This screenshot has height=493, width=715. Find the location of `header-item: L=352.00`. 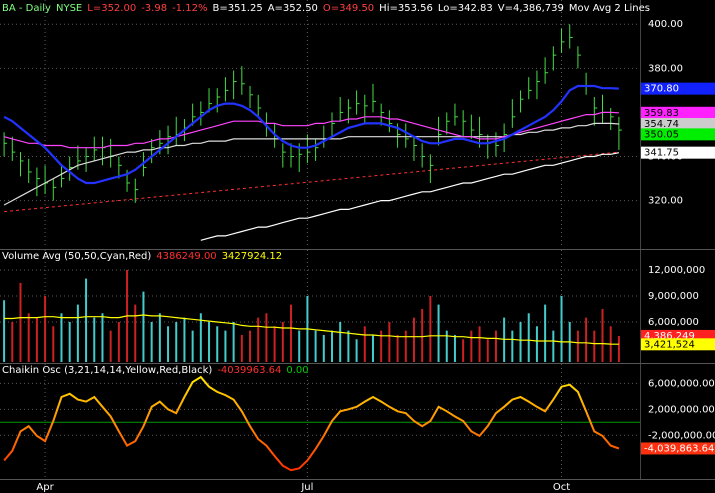

header-item: L=352.00 is located at coordinates (111, 8).